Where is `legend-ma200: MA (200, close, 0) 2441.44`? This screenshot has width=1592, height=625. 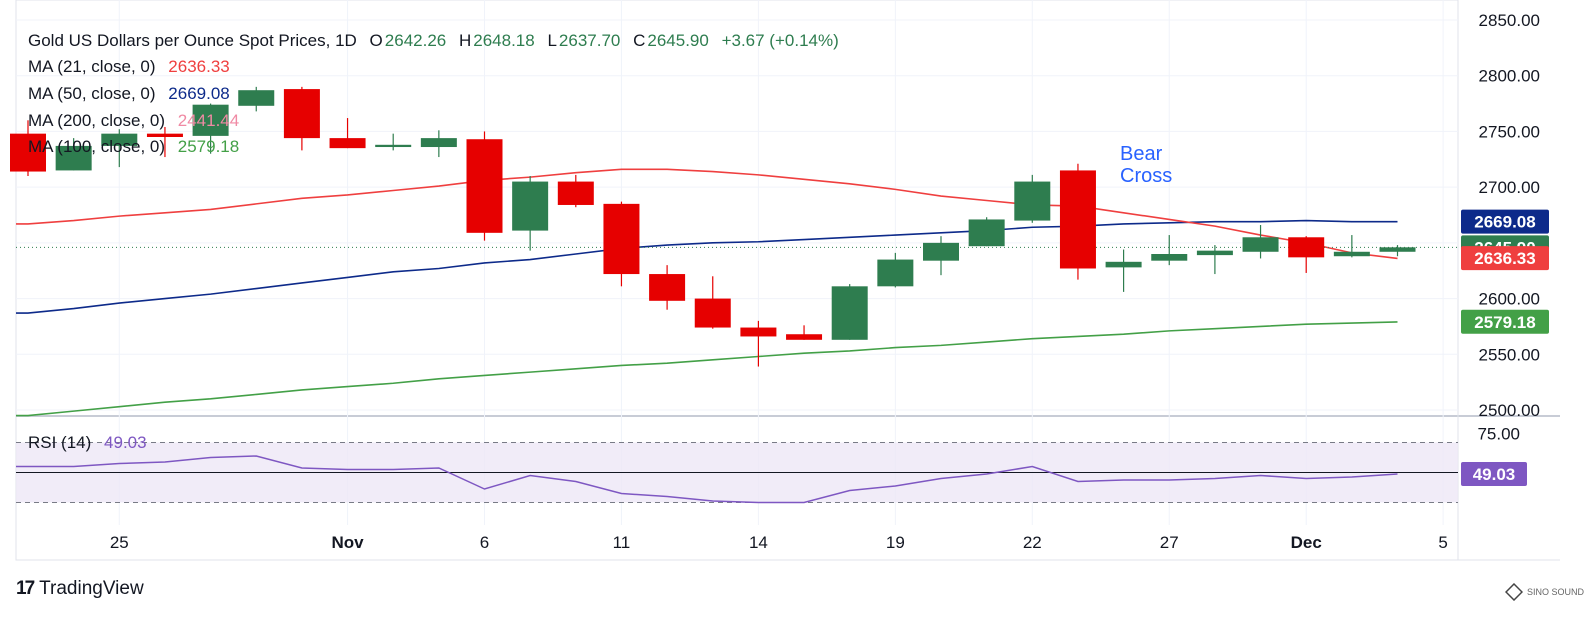
legend-ma200: MA (200, close, 0) 2441.44 is located at coordinates (134, 121).